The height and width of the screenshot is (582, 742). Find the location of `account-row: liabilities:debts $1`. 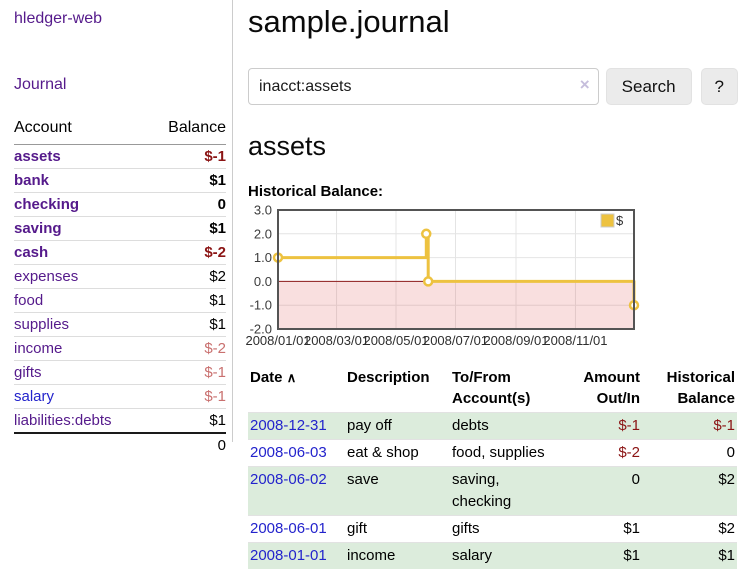

account-row: liabilities:debts $1 is located at coordinates (120, 420).